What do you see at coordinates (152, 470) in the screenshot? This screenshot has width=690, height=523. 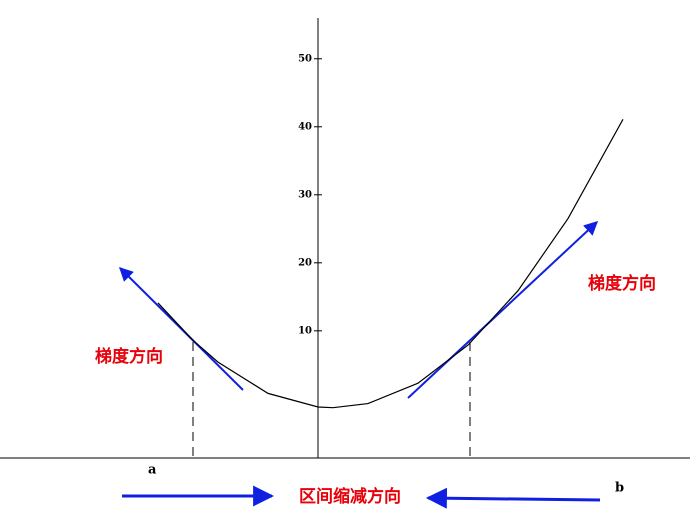 I see `annotation: a` at bounding box center [152, 470].